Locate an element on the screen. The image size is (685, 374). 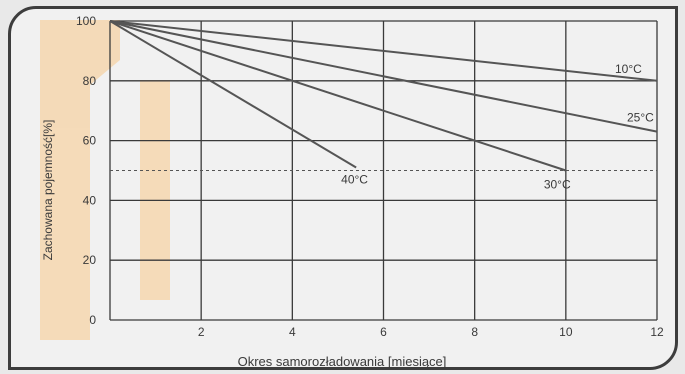
x-tick-label: 4 is located at coordinates (292, 332).